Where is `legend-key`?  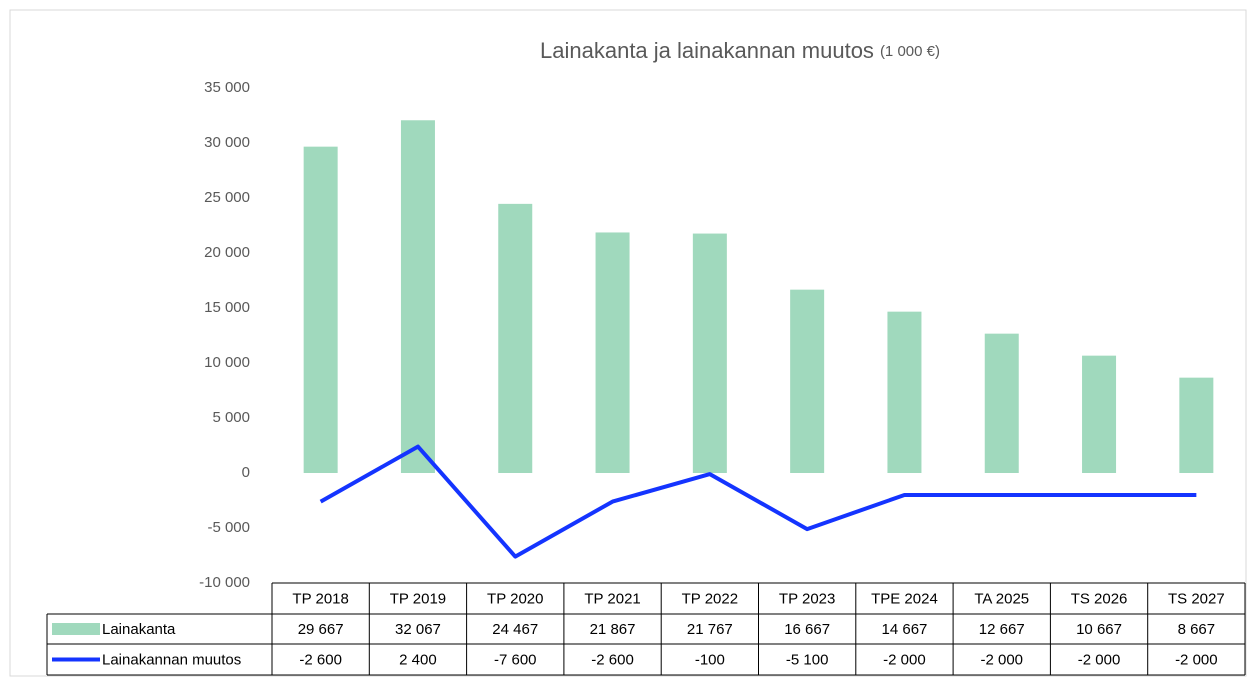 legend-key is located at coordinates (76, 629).